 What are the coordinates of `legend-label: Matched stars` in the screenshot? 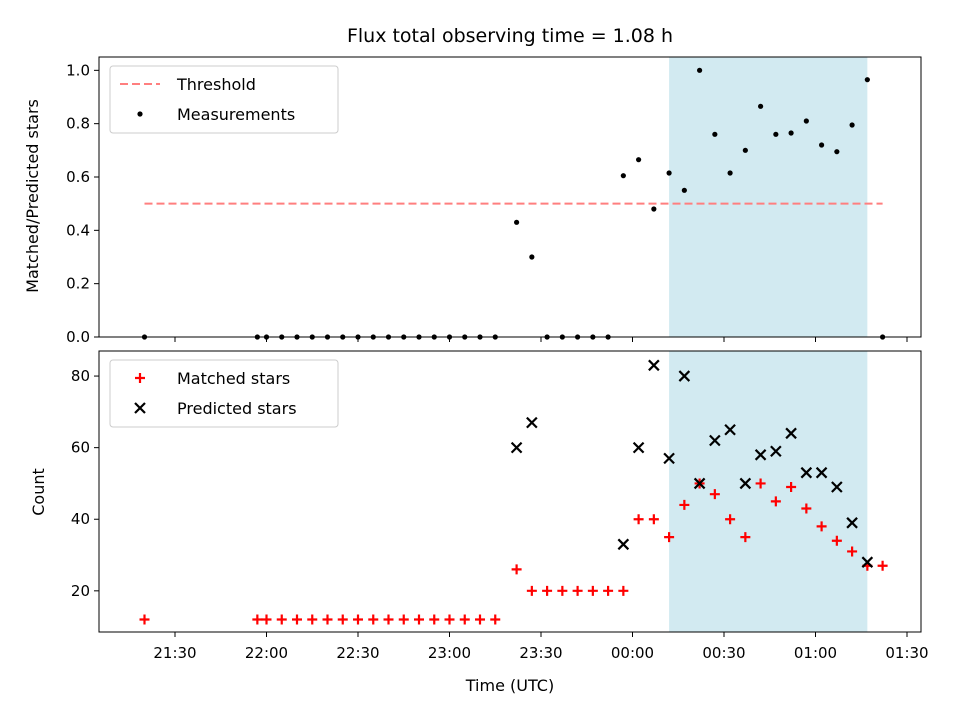 It's located at (233, 378).